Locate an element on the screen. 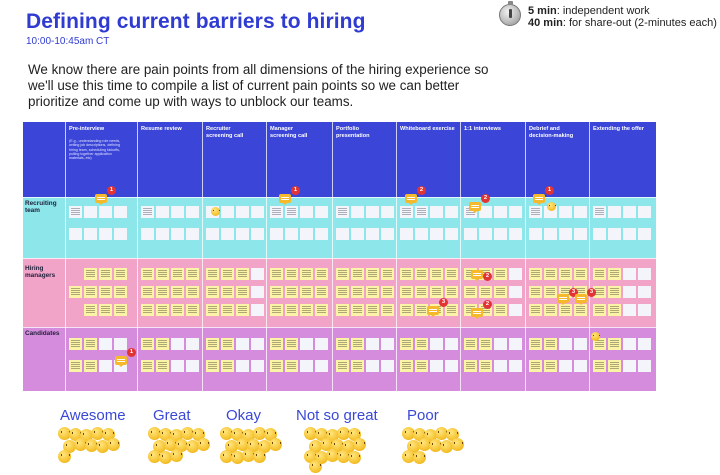 This screenshot has height=475, width=720. emoji-cluster-okay is located at coordinates (255, 449).